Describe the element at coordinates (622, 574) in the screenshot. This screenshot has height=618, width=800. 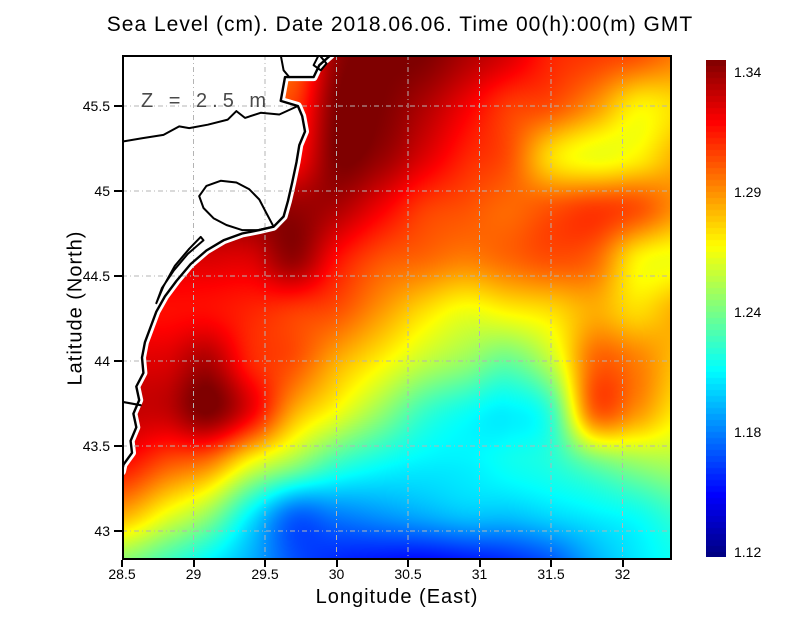
I see `x-tick-label: 32` at that location.